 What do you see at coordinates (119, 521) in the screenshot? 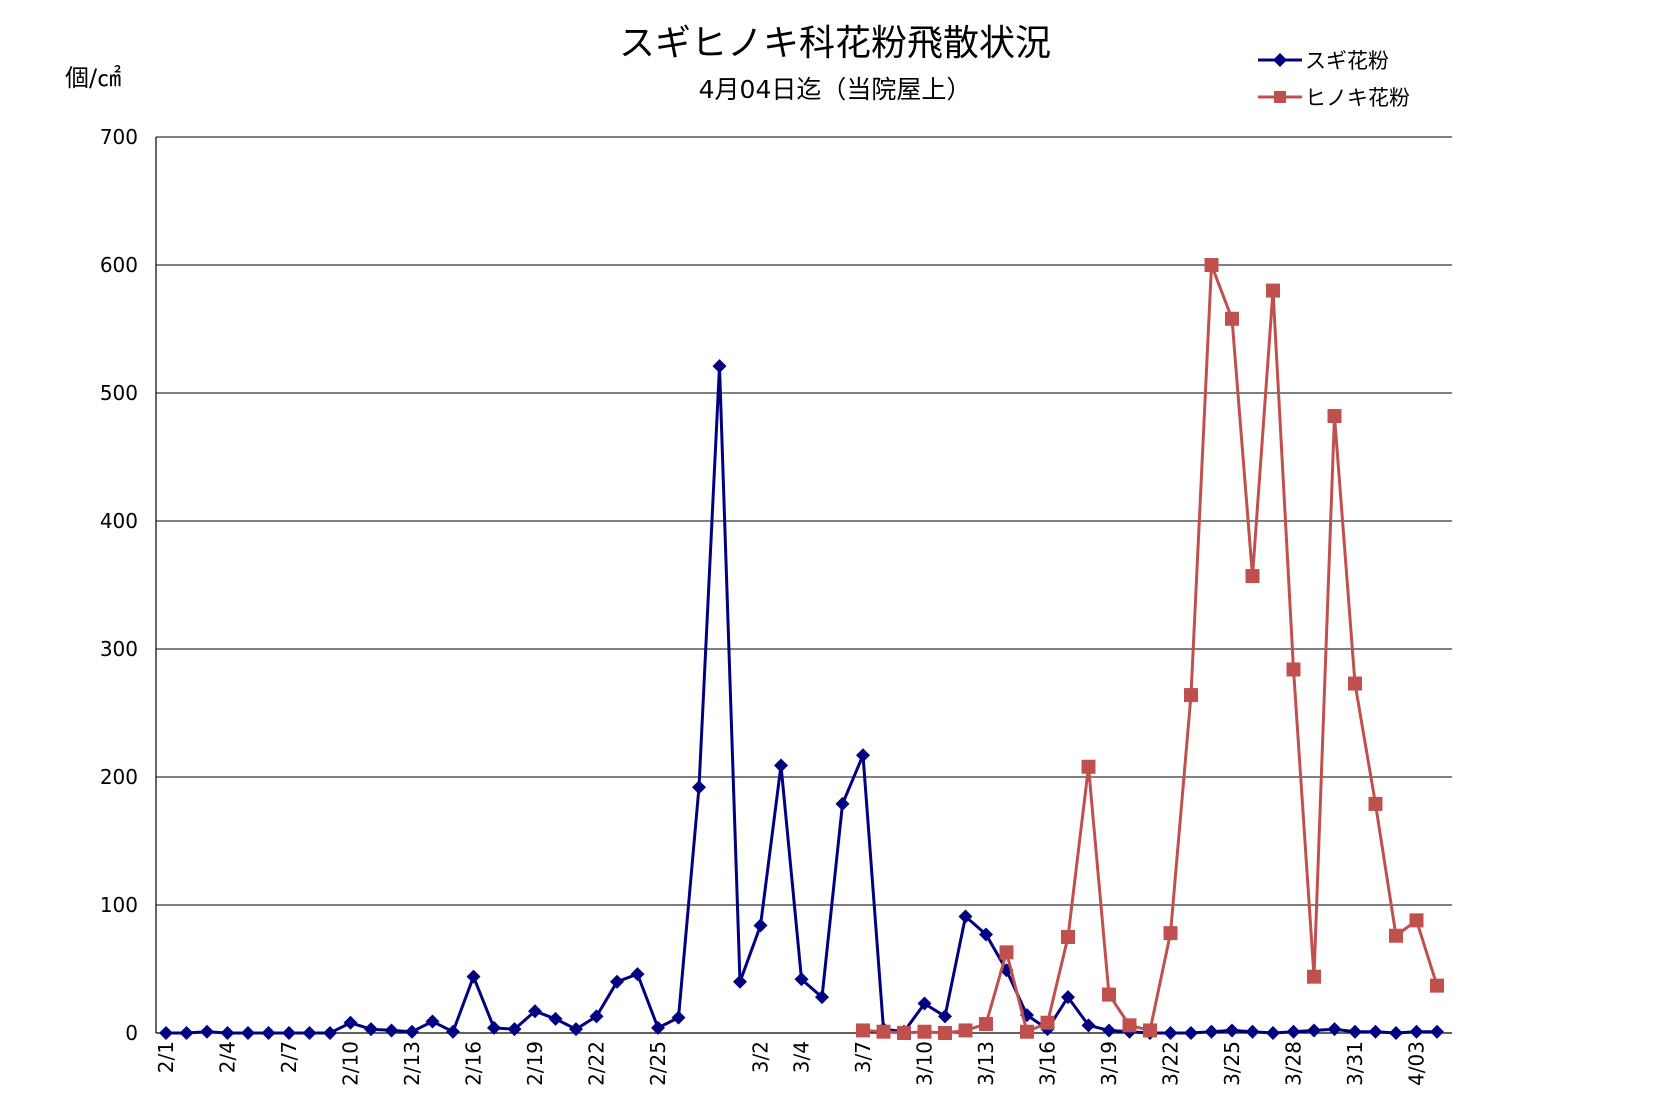
I see `y-tick-label: 400` at bounding box center [119, 521].